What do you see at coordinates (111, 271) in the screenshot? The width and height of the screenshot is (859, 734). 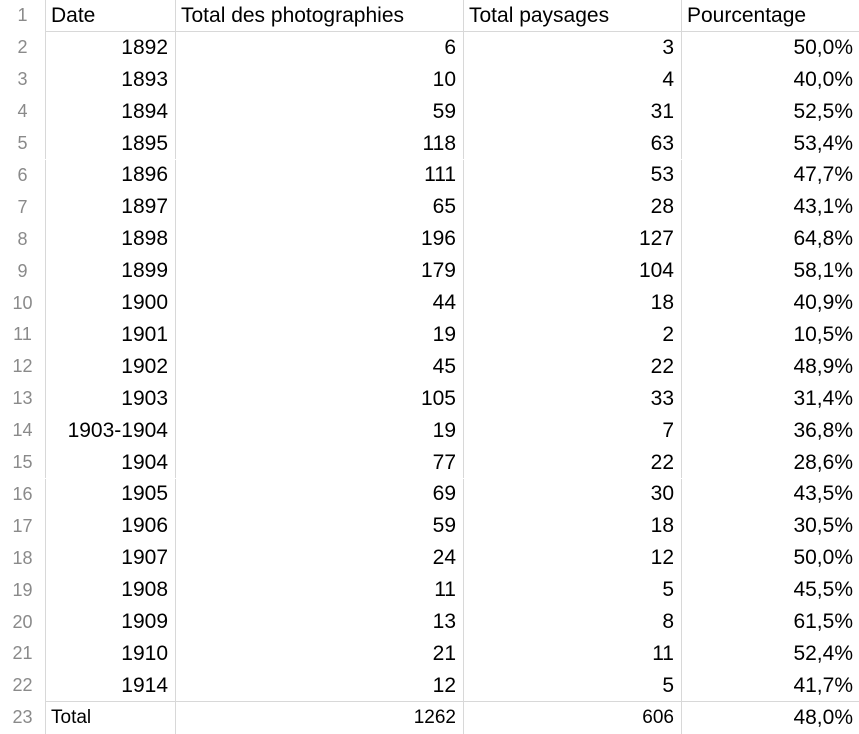 I see `cell-date: 1899` at bounding box center [111, 271].